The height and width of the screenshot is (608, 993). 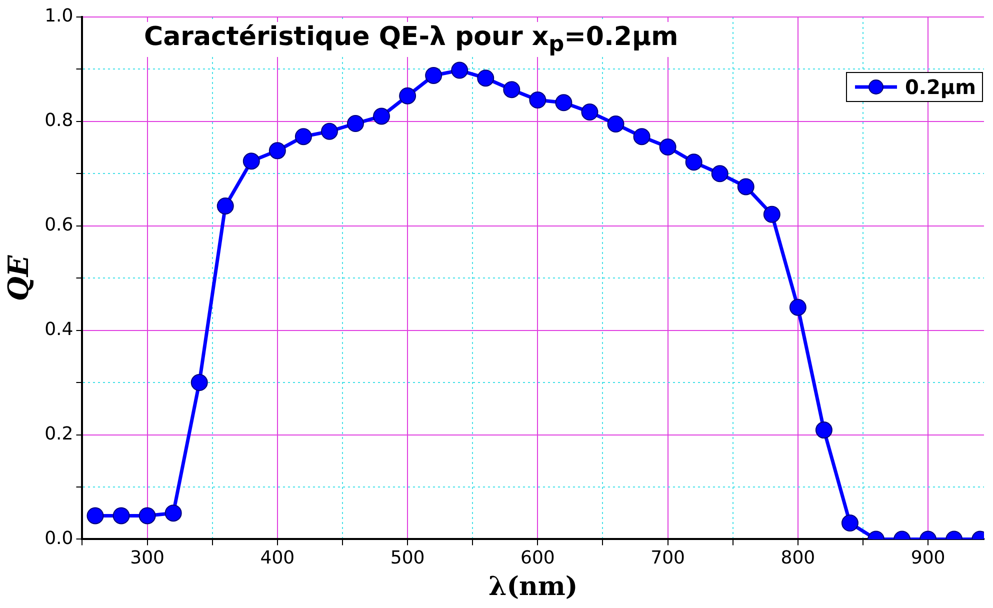 I want to click on x-tick-label: 600, so click(x=537, y=558).